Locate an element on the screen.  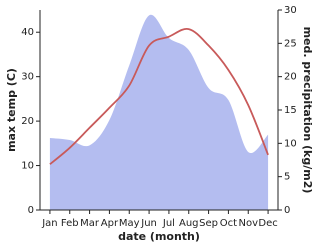
y-tick-label: 40 is located at coordinates (27, 32).